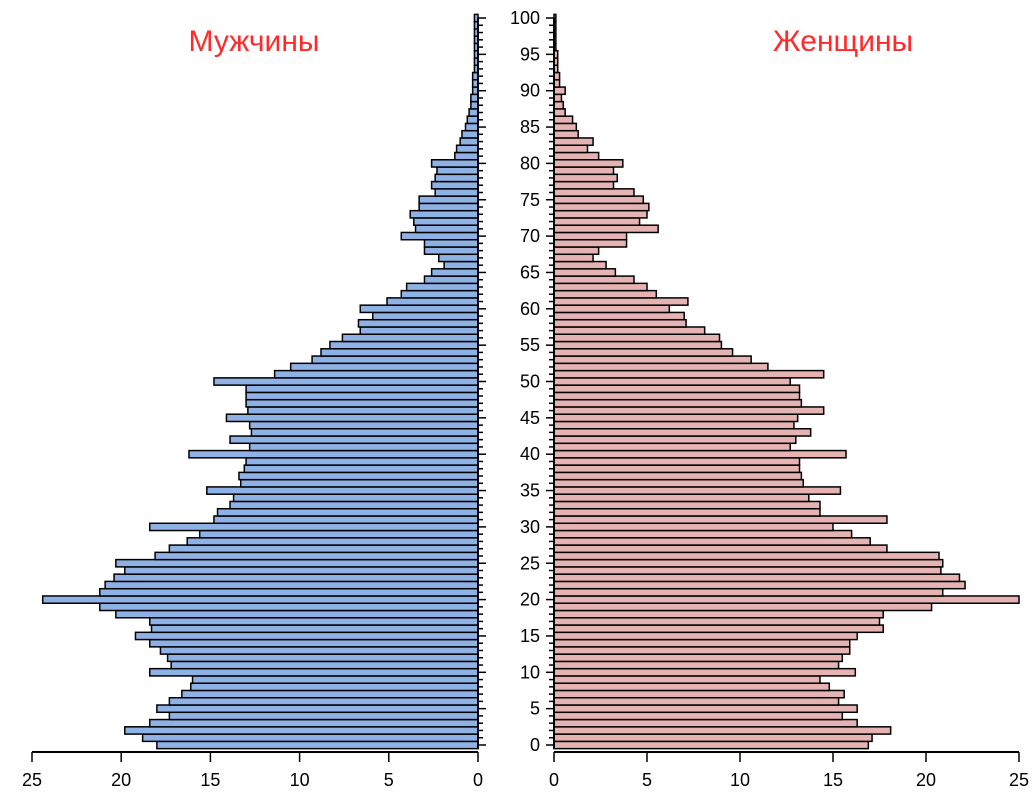 The height and width of the screenshot is (793, 1034). Describe the element at coordinates (833, 780) in the screenshot. I see `female-x-tick-label: 15` at that location.